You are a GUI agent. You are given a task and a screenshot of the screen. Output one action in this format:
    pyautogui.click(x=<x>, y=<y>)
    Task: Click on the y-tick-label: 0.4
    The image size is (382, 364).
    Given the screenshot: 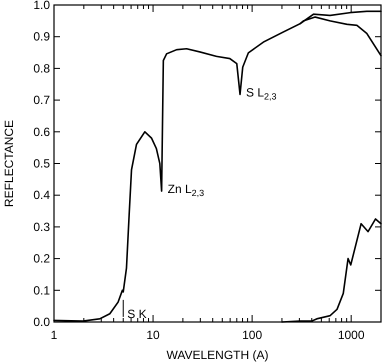 What is the action you would take?
    pyautogui.click(x=41, y=195)
    